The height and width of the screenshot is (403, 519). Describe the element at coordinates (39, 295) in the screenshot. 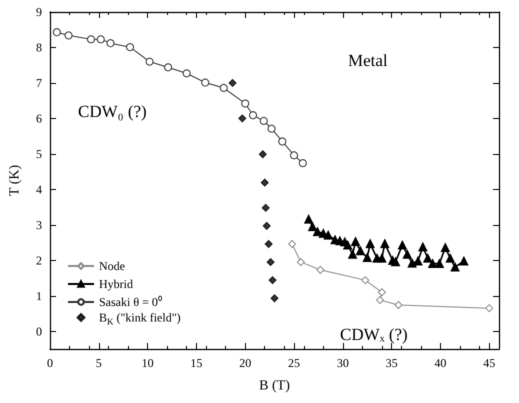

I see `y-tick-label: 1` at that location.